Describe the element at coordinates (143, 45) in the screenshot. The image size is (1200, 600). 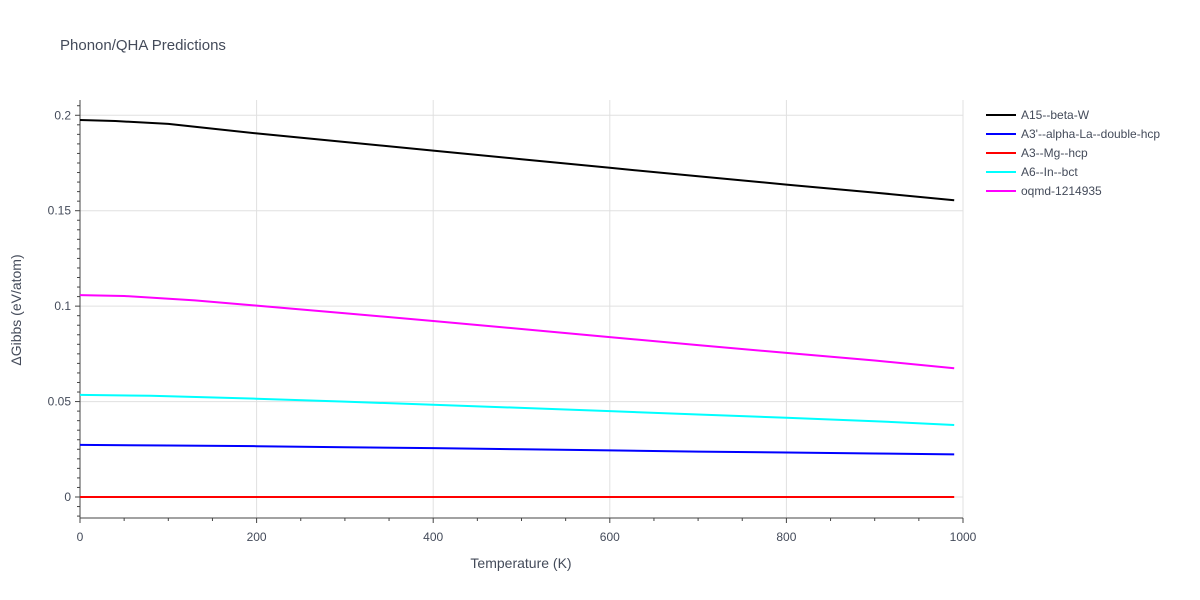
I see `chart-title: Phonon/QHA Predictions` at that location.